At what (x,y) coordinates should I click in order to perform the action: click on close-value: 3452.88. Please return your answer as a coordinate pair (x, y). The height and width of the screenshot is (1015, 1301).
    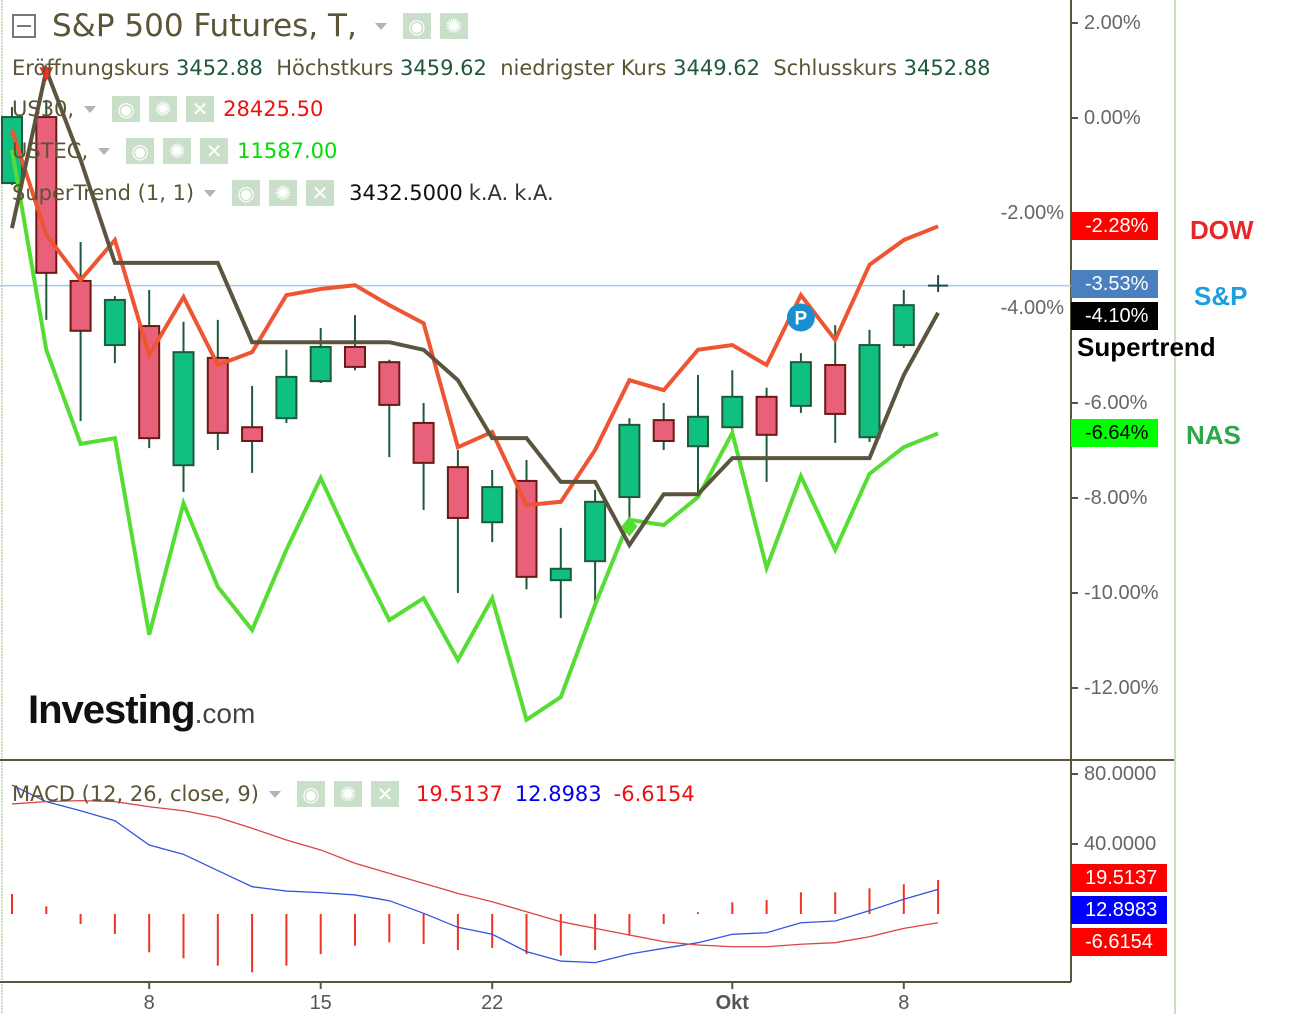
    Looking at the image, I should click on (947, 68).